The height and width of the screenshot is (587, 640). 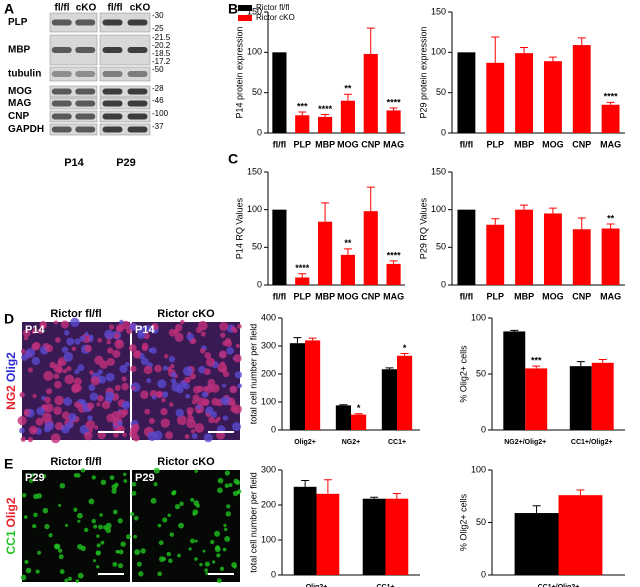 I want to click on y-tick-label: 100, so click(x=438, y=209).